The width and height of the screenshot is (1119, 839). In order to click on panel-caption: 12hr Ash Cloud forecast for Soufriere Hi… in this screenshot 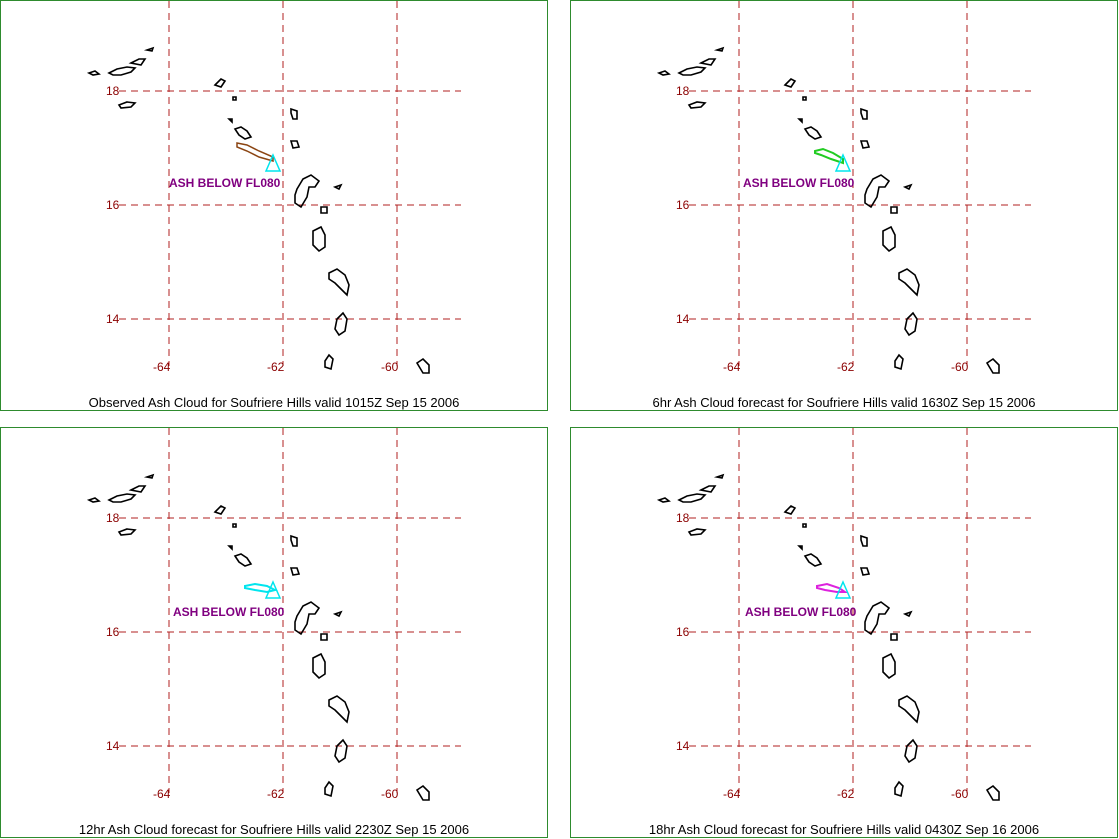, I will do `click(274, 829)`.